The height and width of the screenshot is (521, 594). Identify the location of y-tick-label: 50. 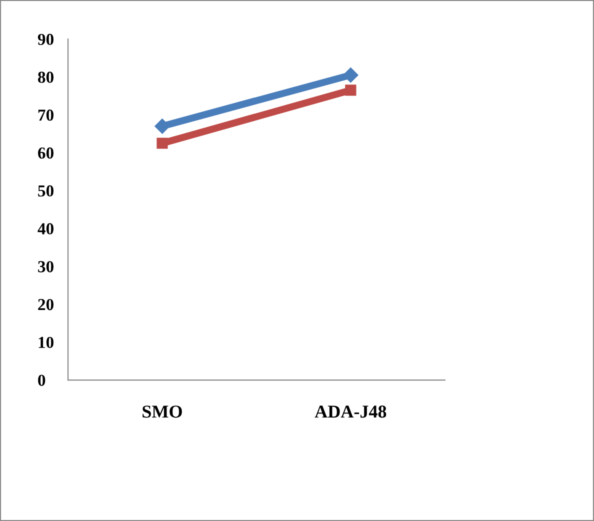
(46, 191).